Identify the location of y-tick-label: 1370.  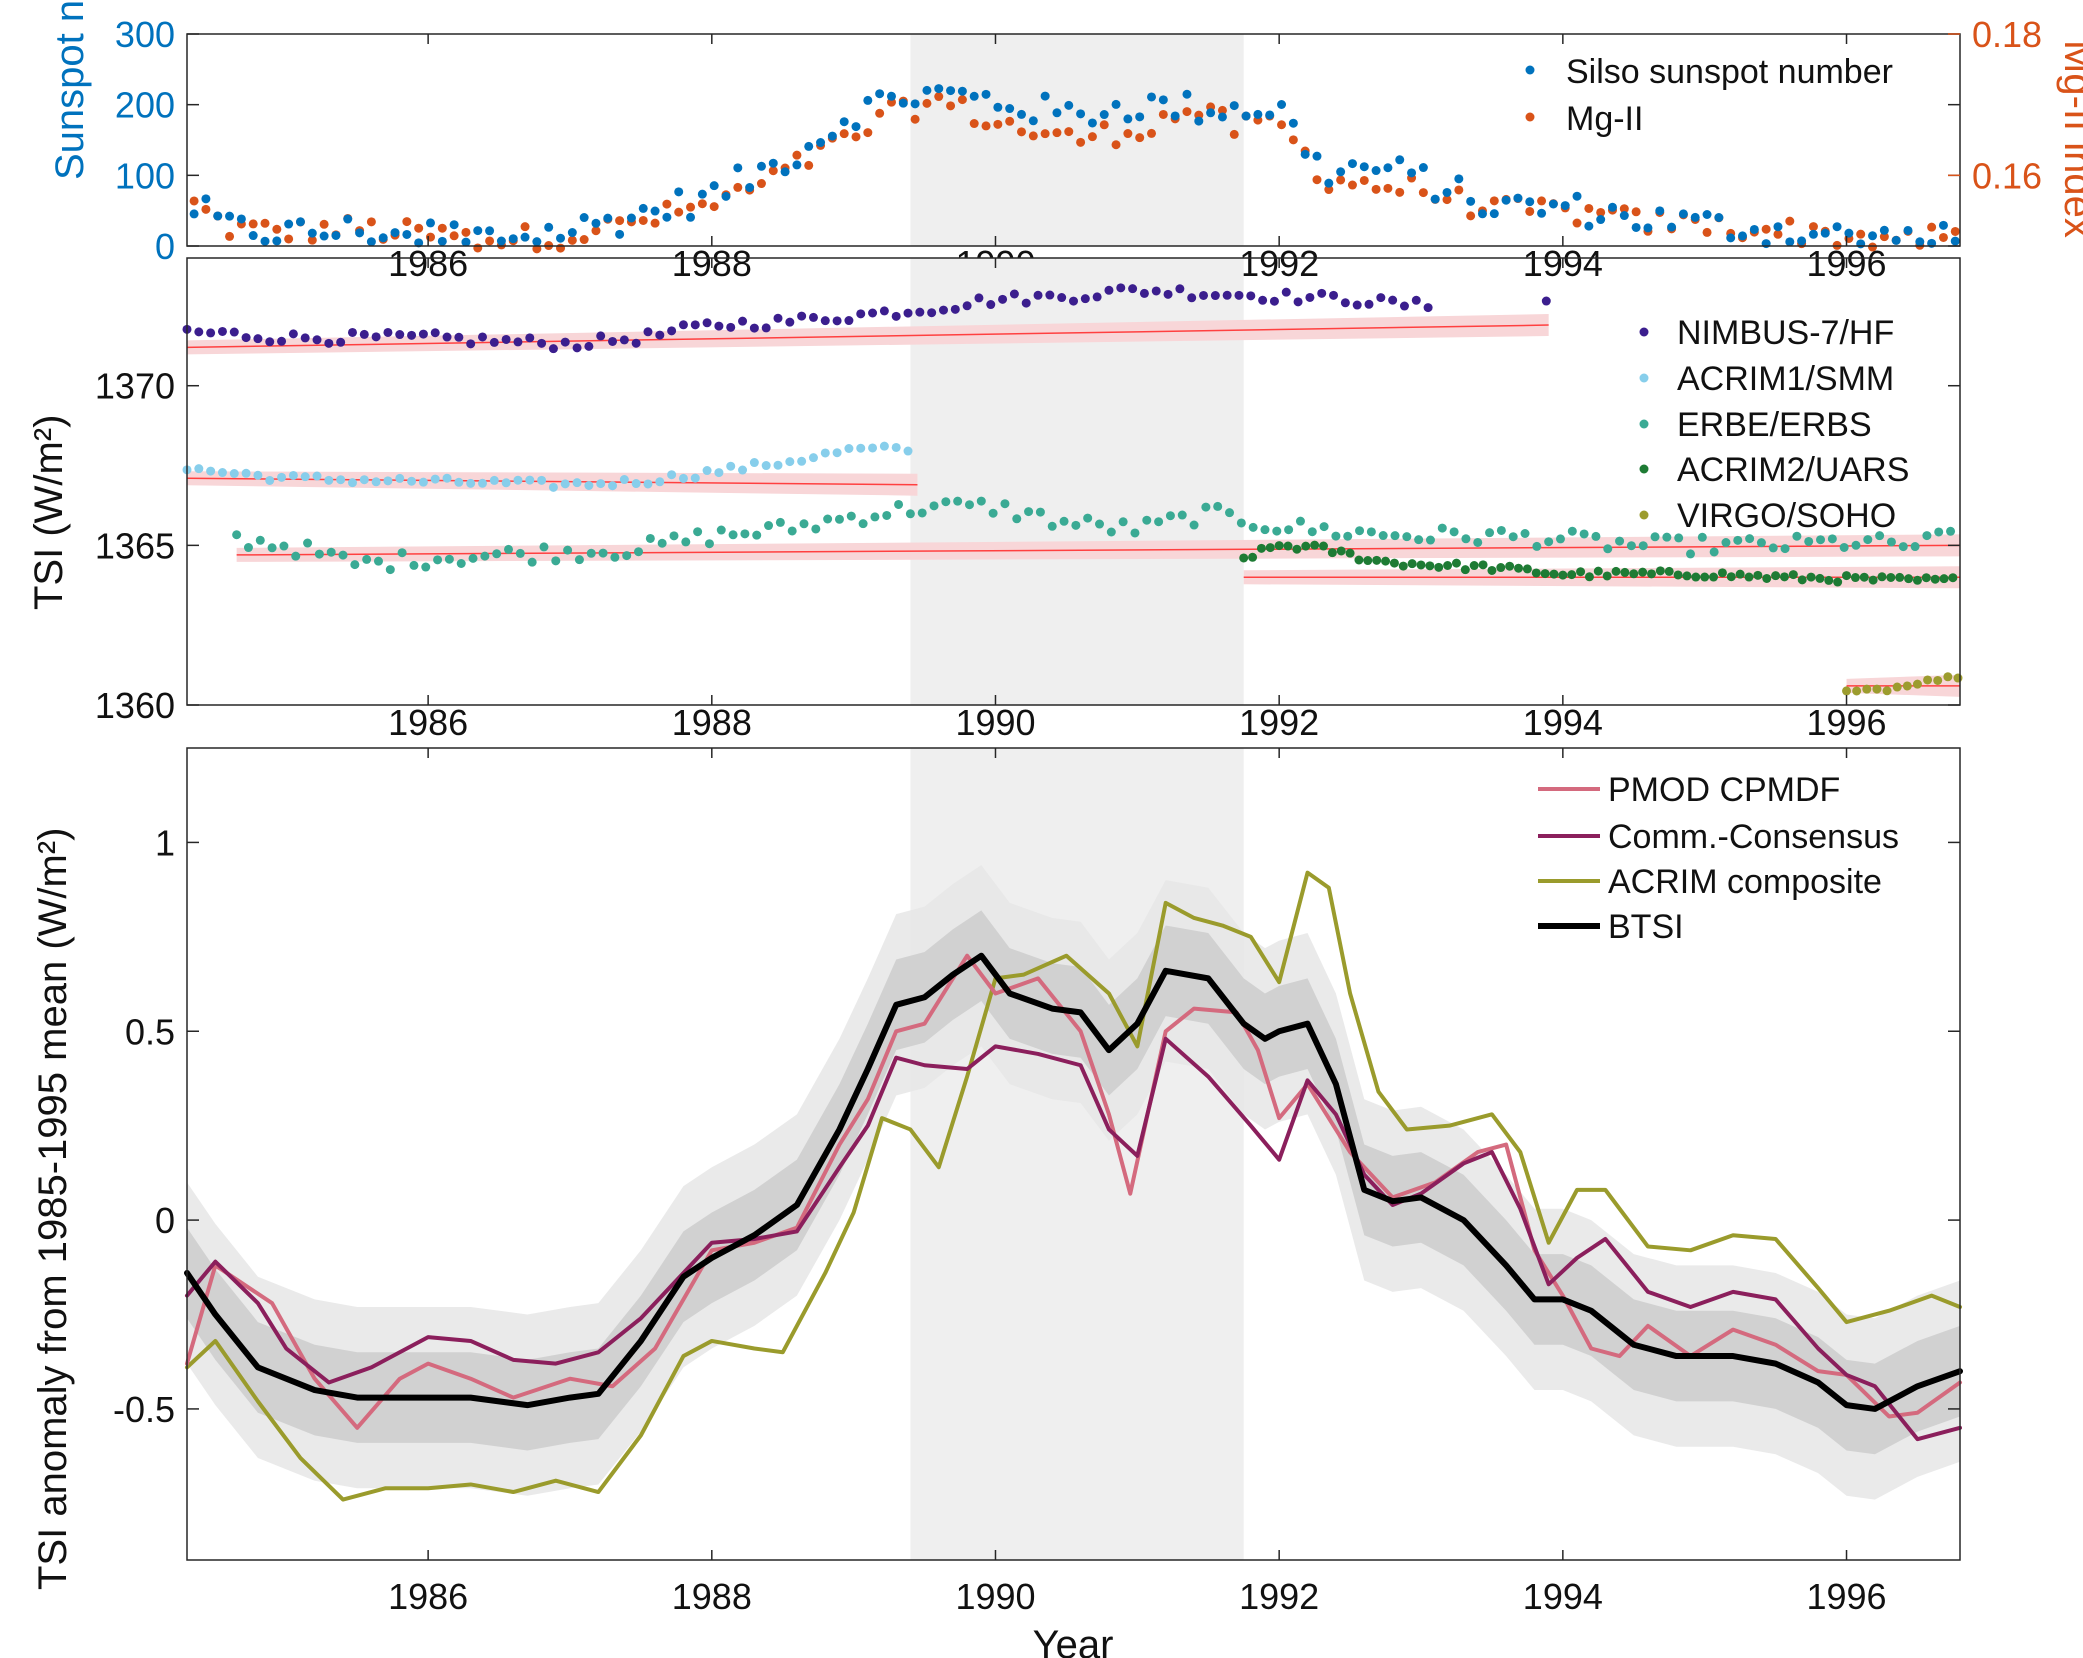
(135, 386).